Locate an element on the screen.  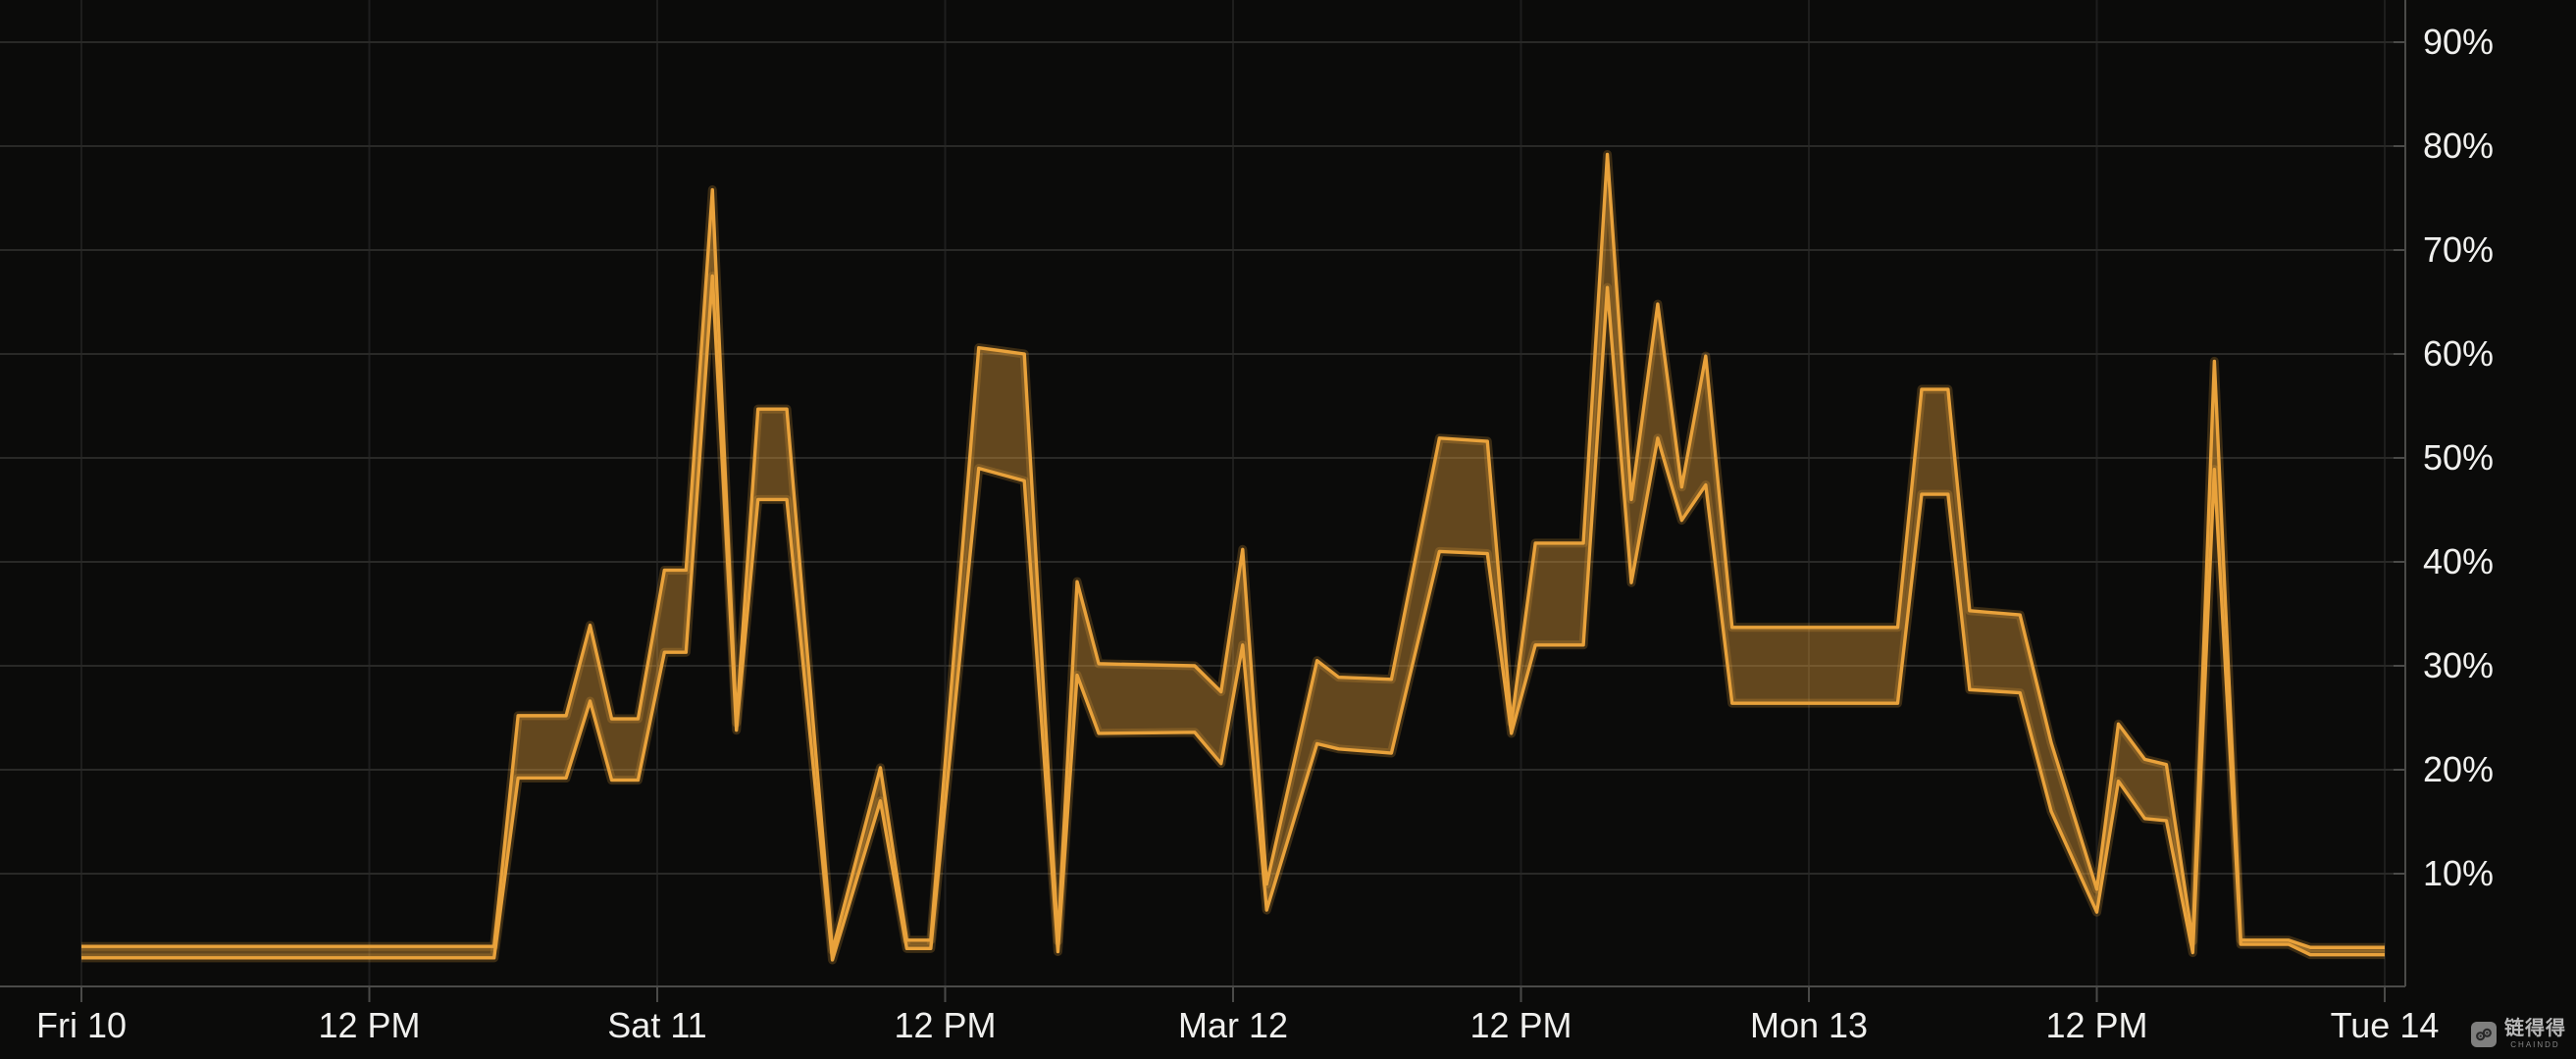
watermark: 链得得 CHAINDD is located at coordinates (2518, 1034).